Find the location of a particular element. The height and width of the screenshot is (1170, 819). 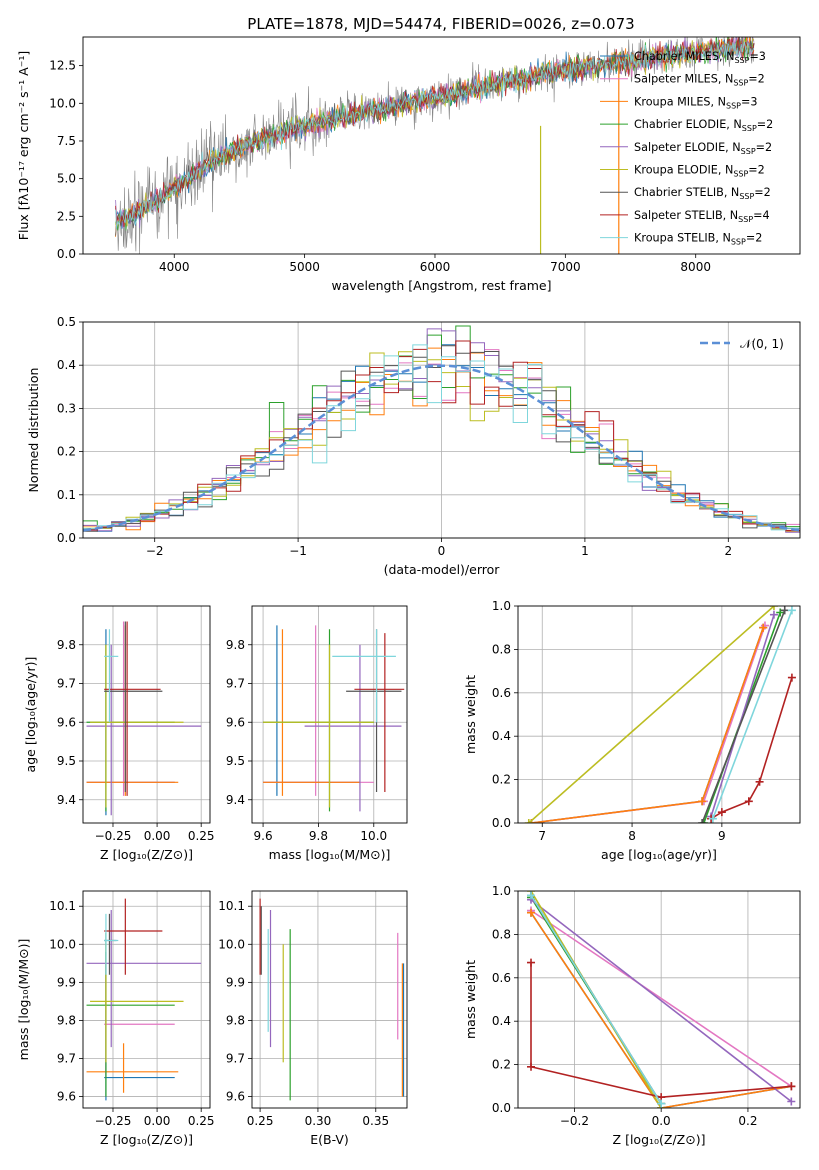

grid-mass_weight_vs_age is located at coordinates (659, 714).